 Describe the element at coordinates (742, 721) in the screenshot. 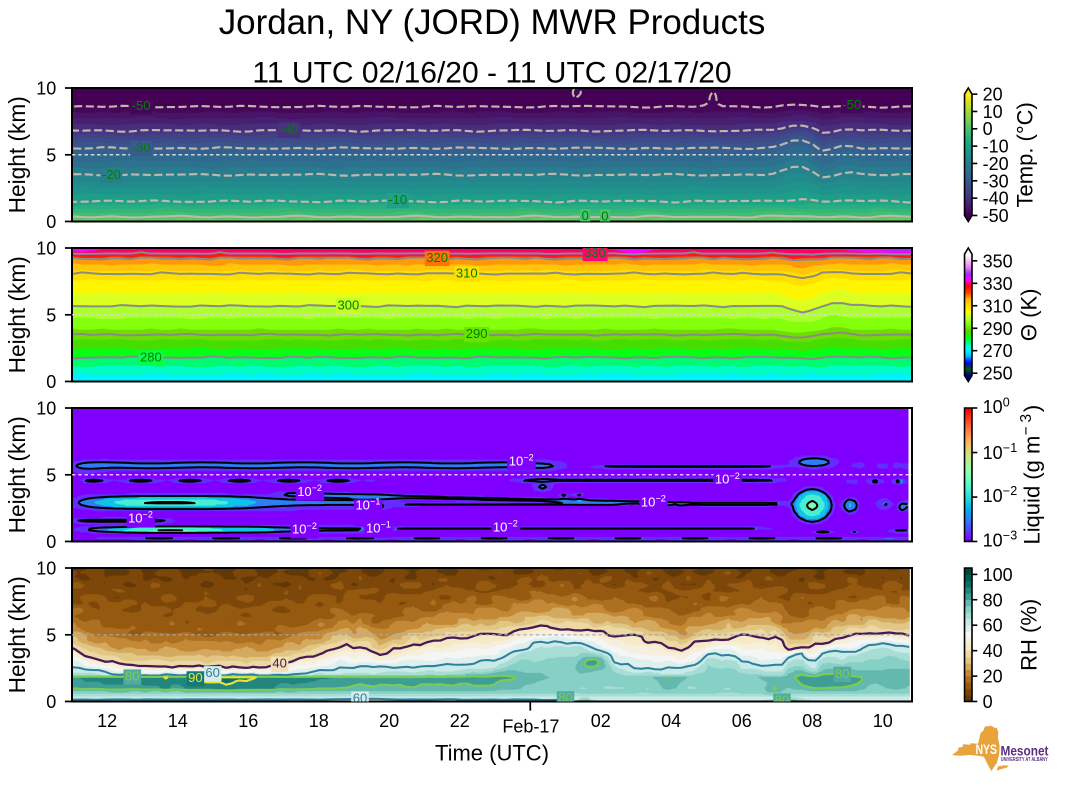

I see `svg-text: 06` at that location.